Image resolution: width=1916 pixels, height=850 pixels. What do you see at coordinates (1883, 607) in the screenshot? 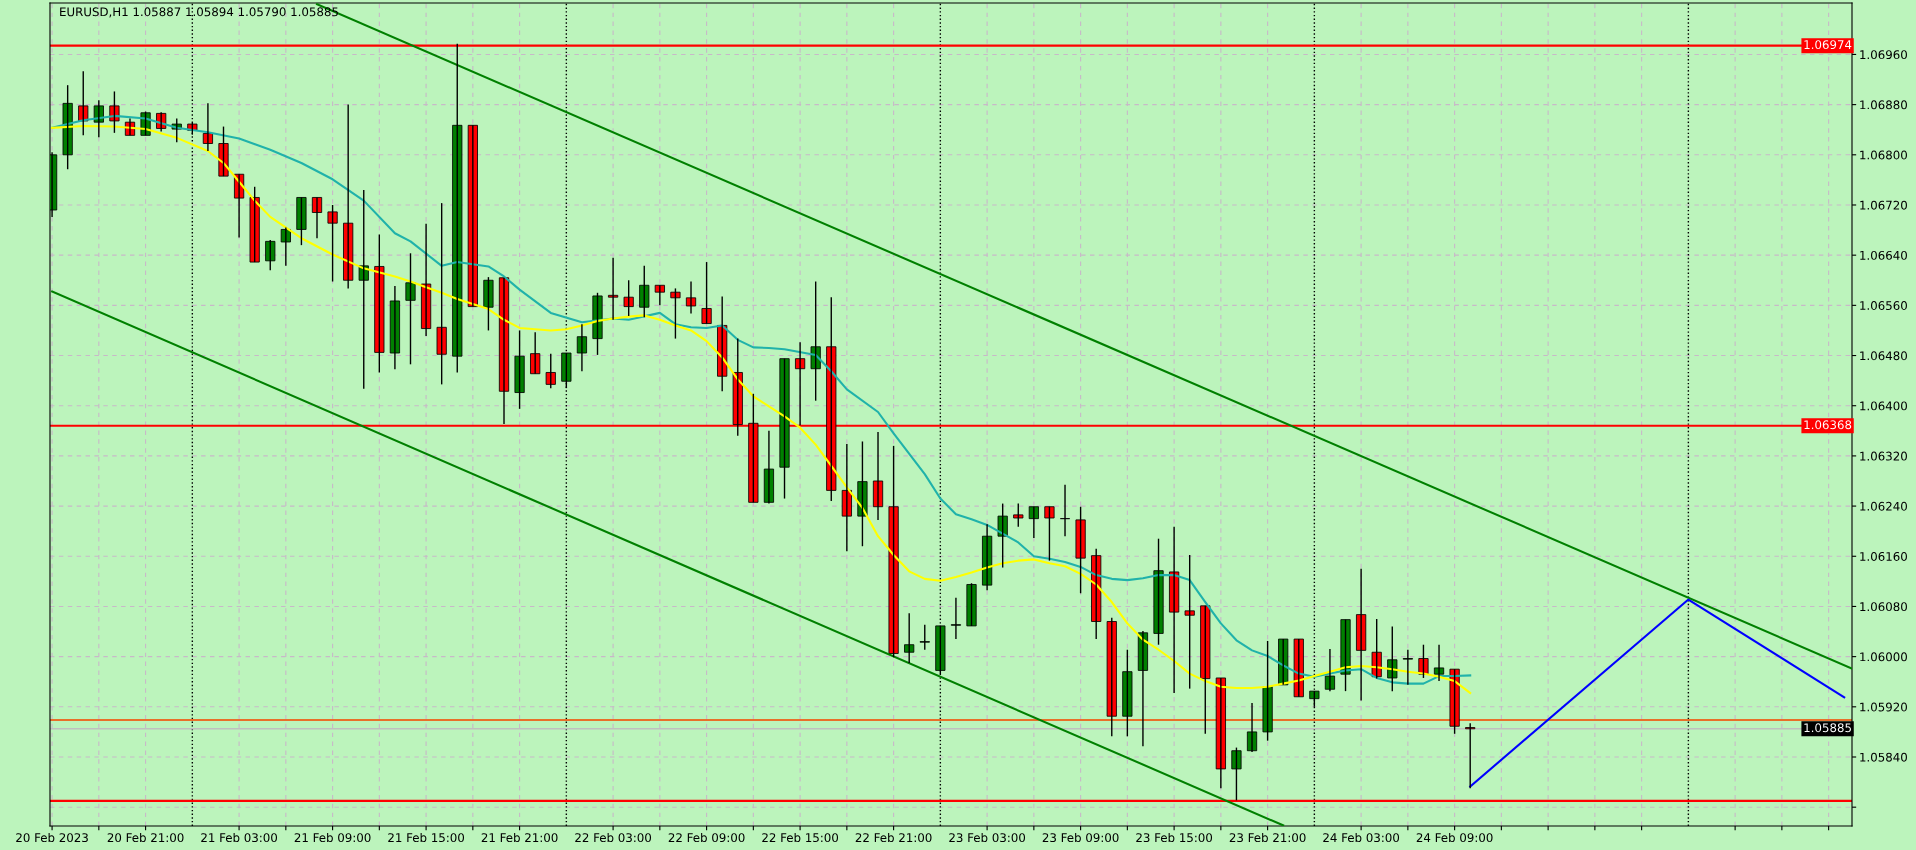
I see `y-tick-label: 1.06080` at bounding box center [1883, 607].